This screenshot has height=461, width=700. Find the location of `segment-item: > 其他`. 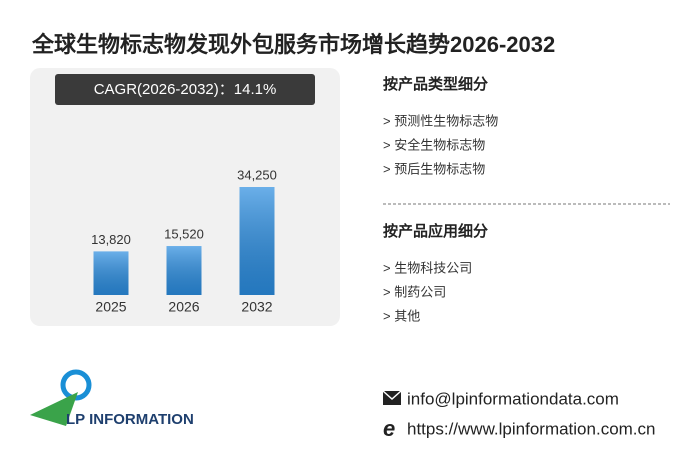

segment-item: > 其他 is located at coordinates (401, 315).